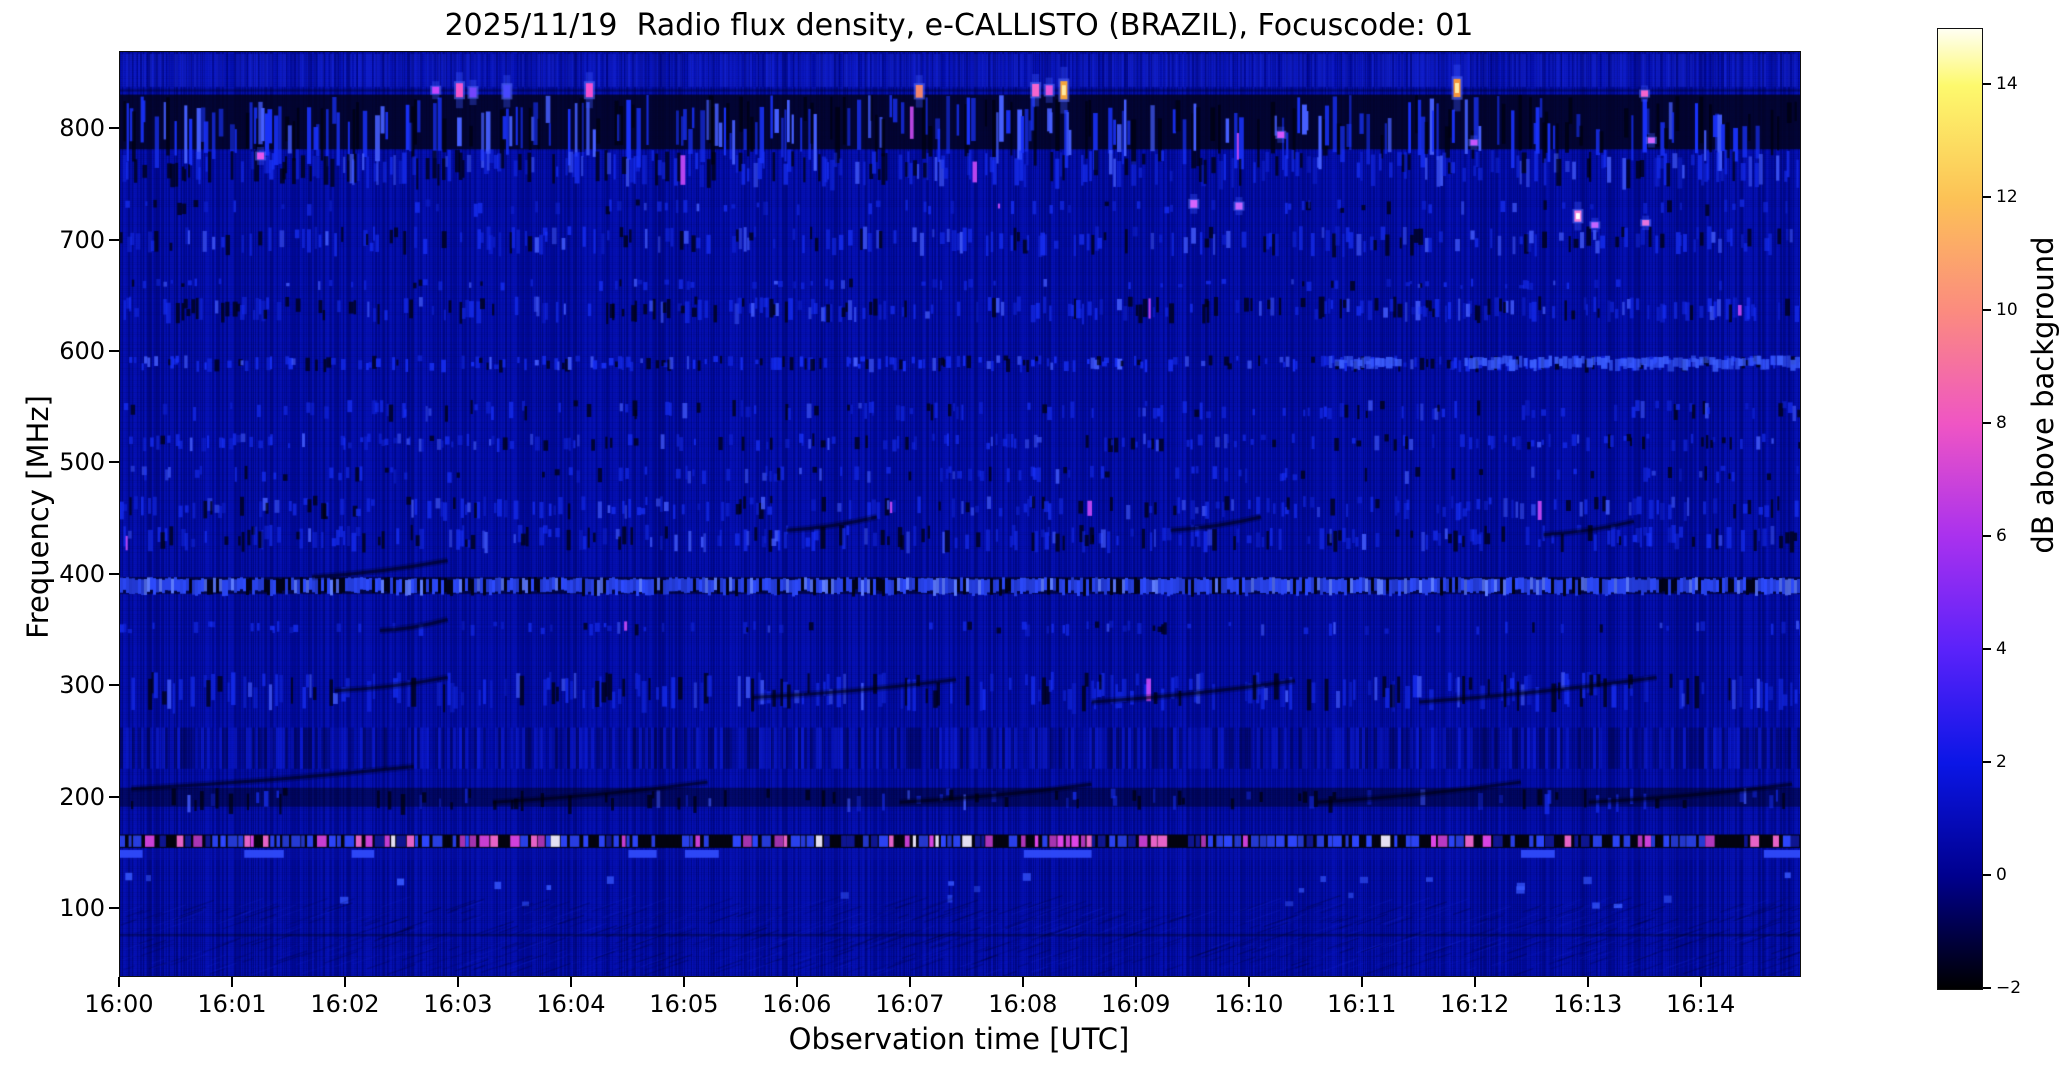 Image resolution: width=2066 pixels, height=1067 pixels. What do you see at coordinates (1136, 1004) in the screenshot?
I see `x-tick-label: 16:09` at bounding box center [1136, 1004].